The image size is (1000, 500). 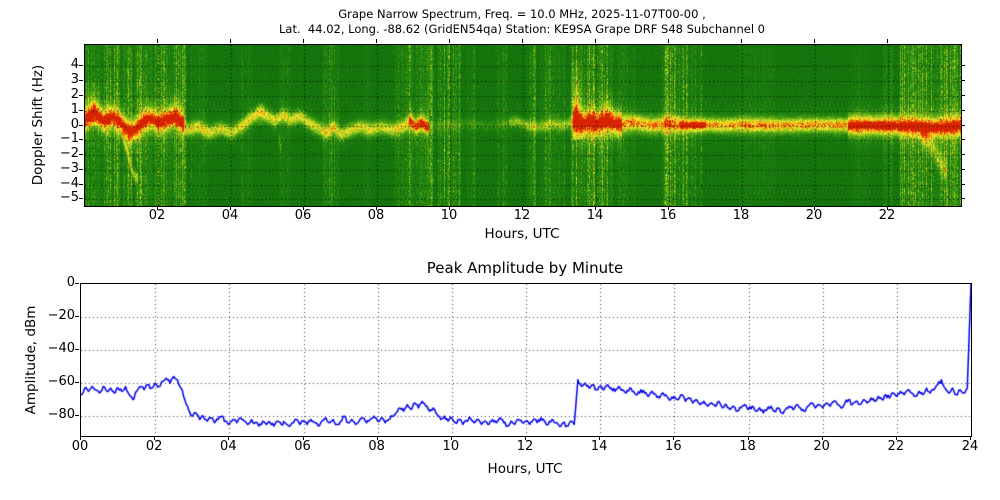 What do you see at coordinates (525, 268) in the screenshot?
I see `amplitude-plot-title: Peak Amplitude by Minute` at bounding box center [525, 268].